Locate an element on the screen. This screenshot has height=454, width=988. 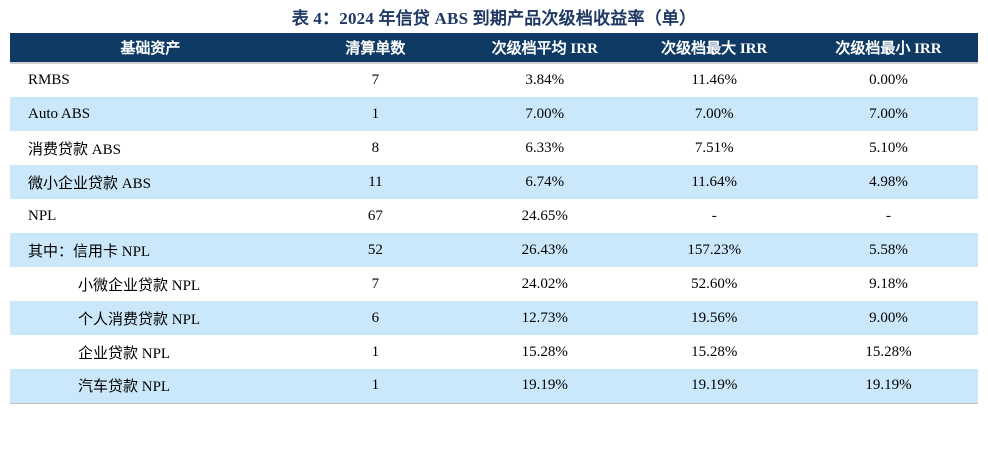
count-cell: 11 is located at coordinates (375, 181).